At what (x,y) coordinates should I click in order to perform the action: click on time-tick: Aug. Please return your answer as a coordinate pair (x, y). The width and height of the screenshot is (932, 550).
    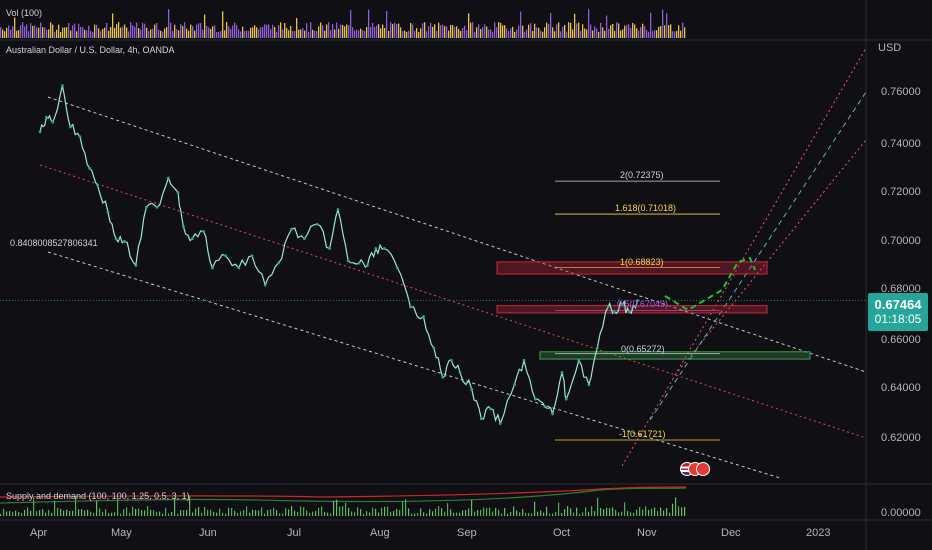
    Looking at the image, I should click on (380, 533).